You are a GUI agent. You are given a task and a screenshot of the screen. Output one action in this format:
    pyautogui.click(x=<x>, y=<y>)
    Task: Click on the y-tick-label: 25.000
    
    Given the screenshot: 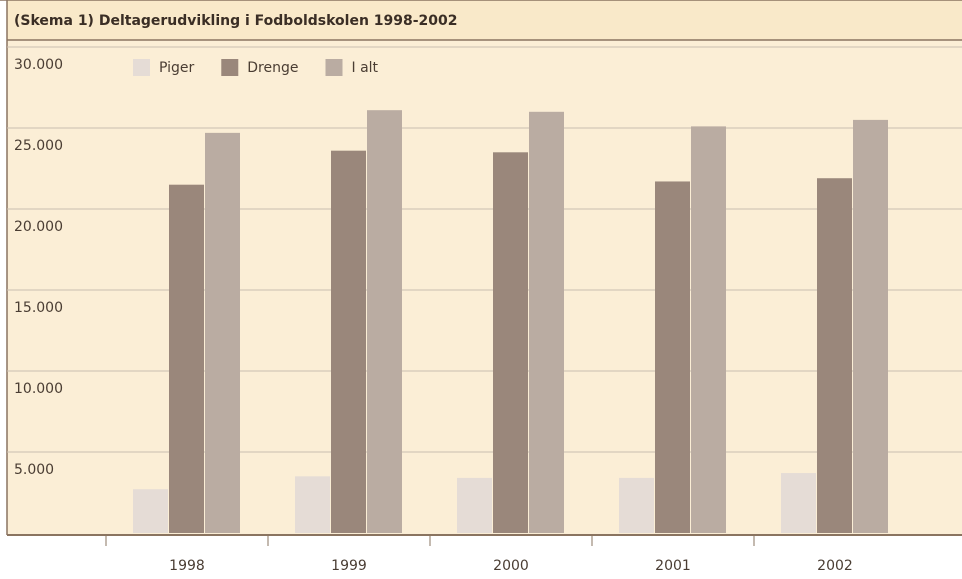 What is the action you would take?
    pyautogui.click(x=38, y=146)
    